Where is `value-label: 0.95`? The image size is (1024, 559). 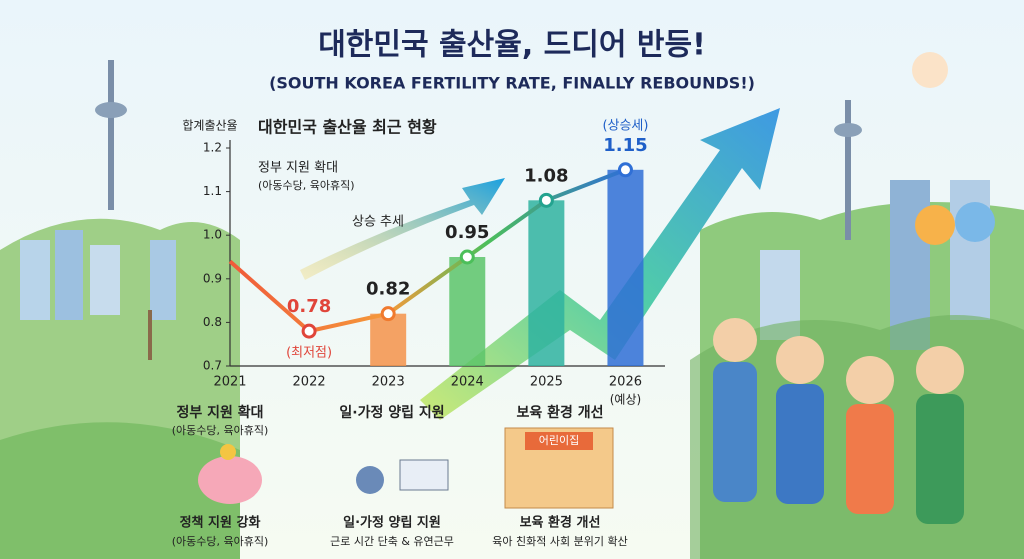
value-label: 0.95 is located at coordinates (467, 232).